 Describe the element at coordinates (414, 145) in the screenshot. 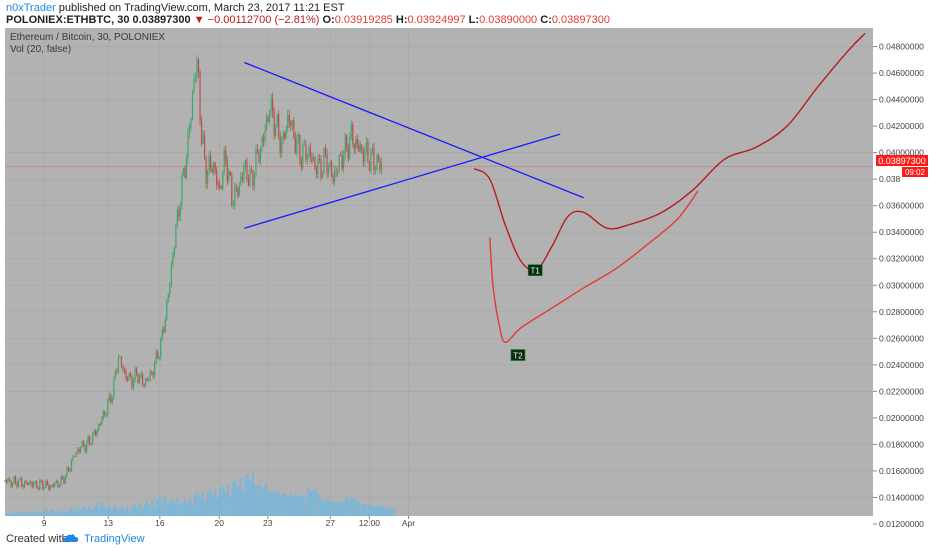

I see `trendlines` at that location.